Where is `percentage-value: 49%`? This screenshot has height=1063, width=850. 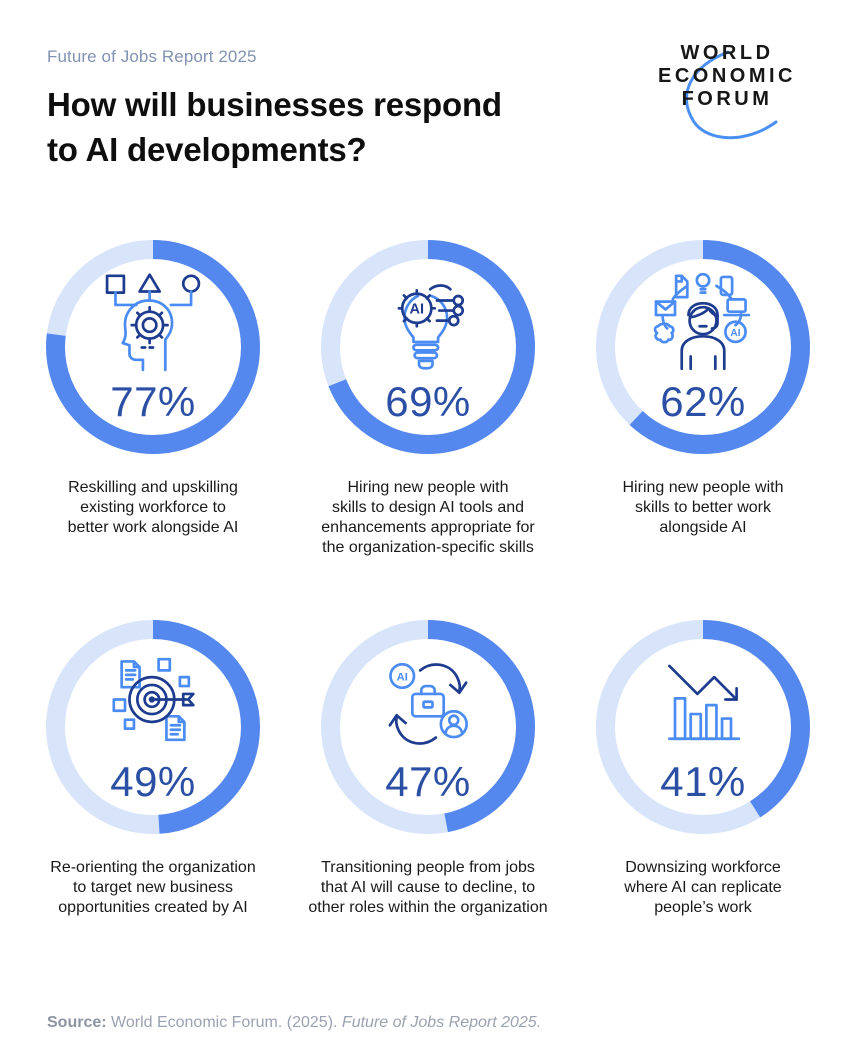 percentage-value: 49% is located at coordinates (153, 781).